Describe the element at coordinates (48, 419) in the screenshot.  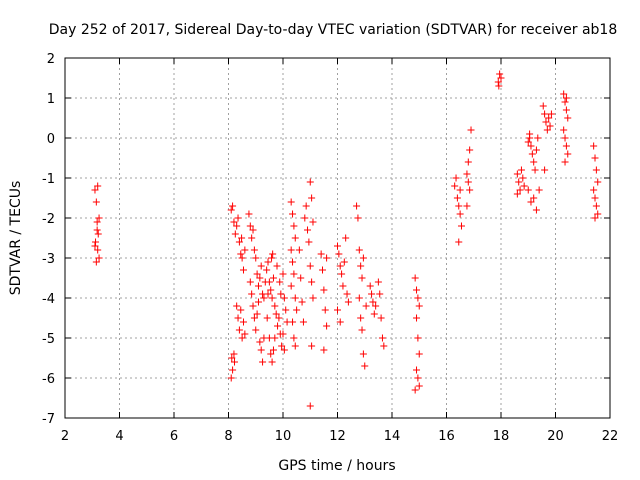
I see `y-tick-label: -7` at that location.